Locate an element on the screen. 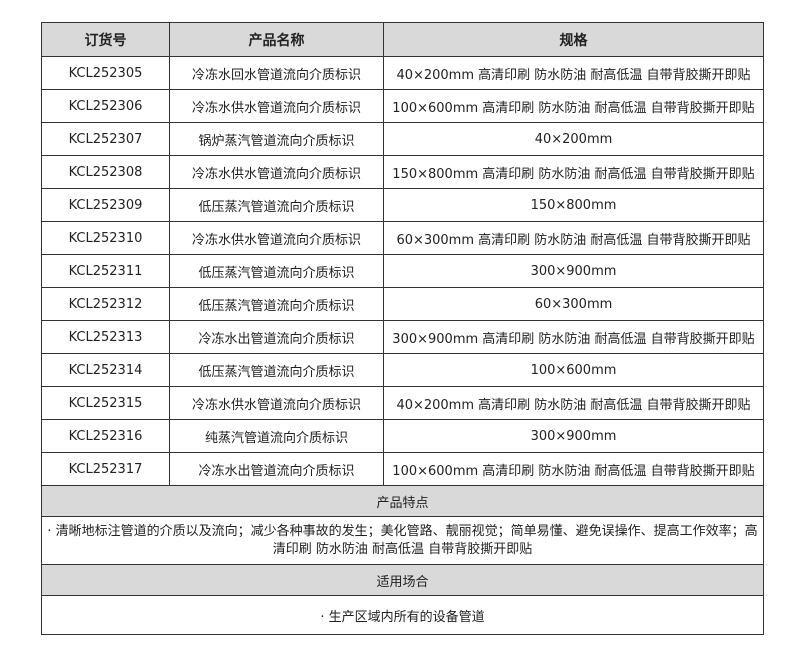  header-product-name: 产品名称 is located at coordinates (276, 39).